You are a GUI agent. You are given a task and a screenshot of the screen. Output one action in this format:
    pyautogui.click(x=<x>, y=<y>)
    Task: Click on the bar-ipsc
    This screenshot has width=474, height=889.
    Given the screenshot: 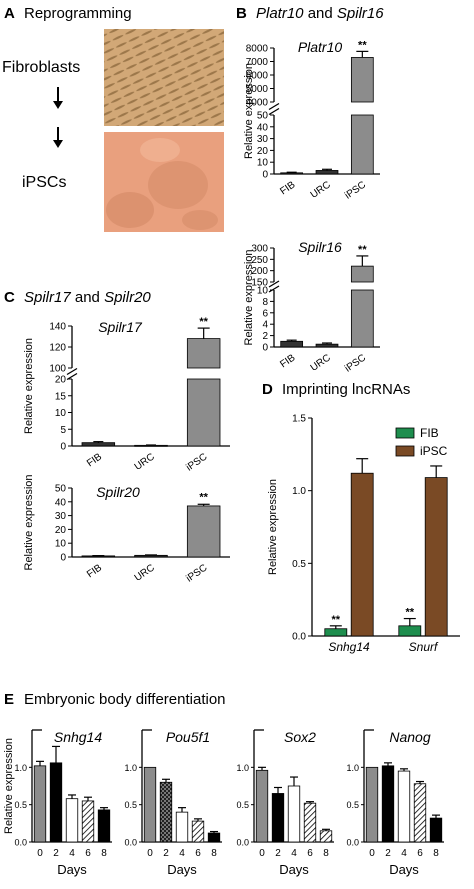 What is the action you would take?
    pyautogui.click(x=203, y=531)
    